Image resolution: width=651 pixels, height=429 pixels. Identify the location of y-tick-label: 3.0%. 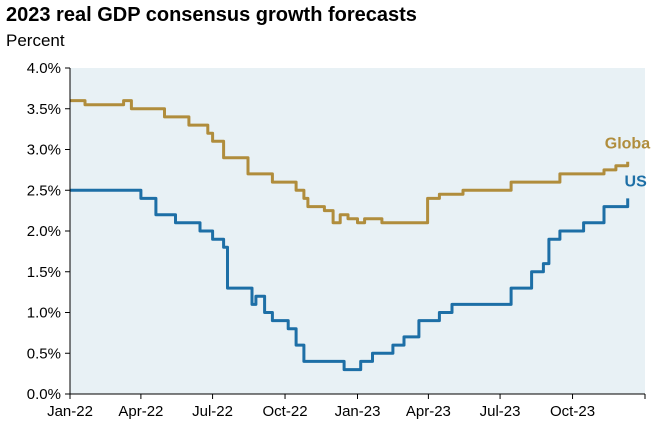
(44, 150).